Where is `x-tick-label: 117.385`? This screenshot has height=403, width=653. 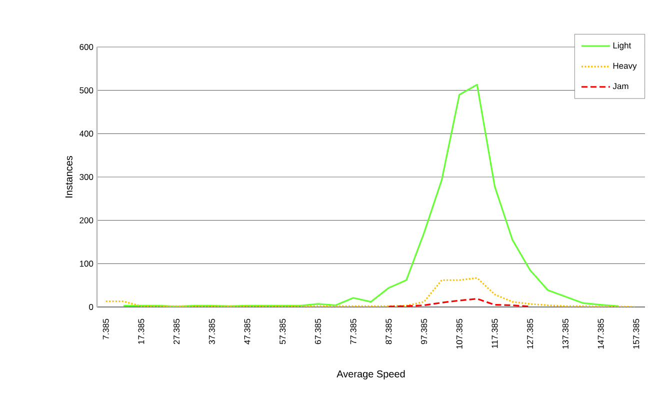 x-tick-label: 117.385 is located at coordinates (495, 333).